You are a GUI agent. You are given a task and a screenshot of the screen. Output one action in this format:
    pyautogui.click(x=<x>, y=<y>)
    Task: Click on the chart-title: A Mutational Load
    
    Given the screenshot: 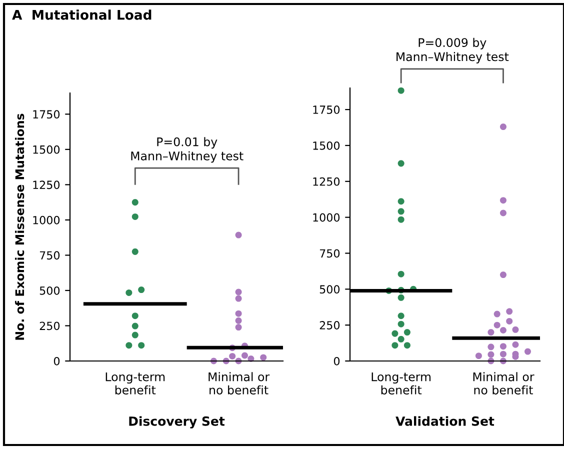 What is the action you would take?
    pyautogui.click(x=82, y=15)
    